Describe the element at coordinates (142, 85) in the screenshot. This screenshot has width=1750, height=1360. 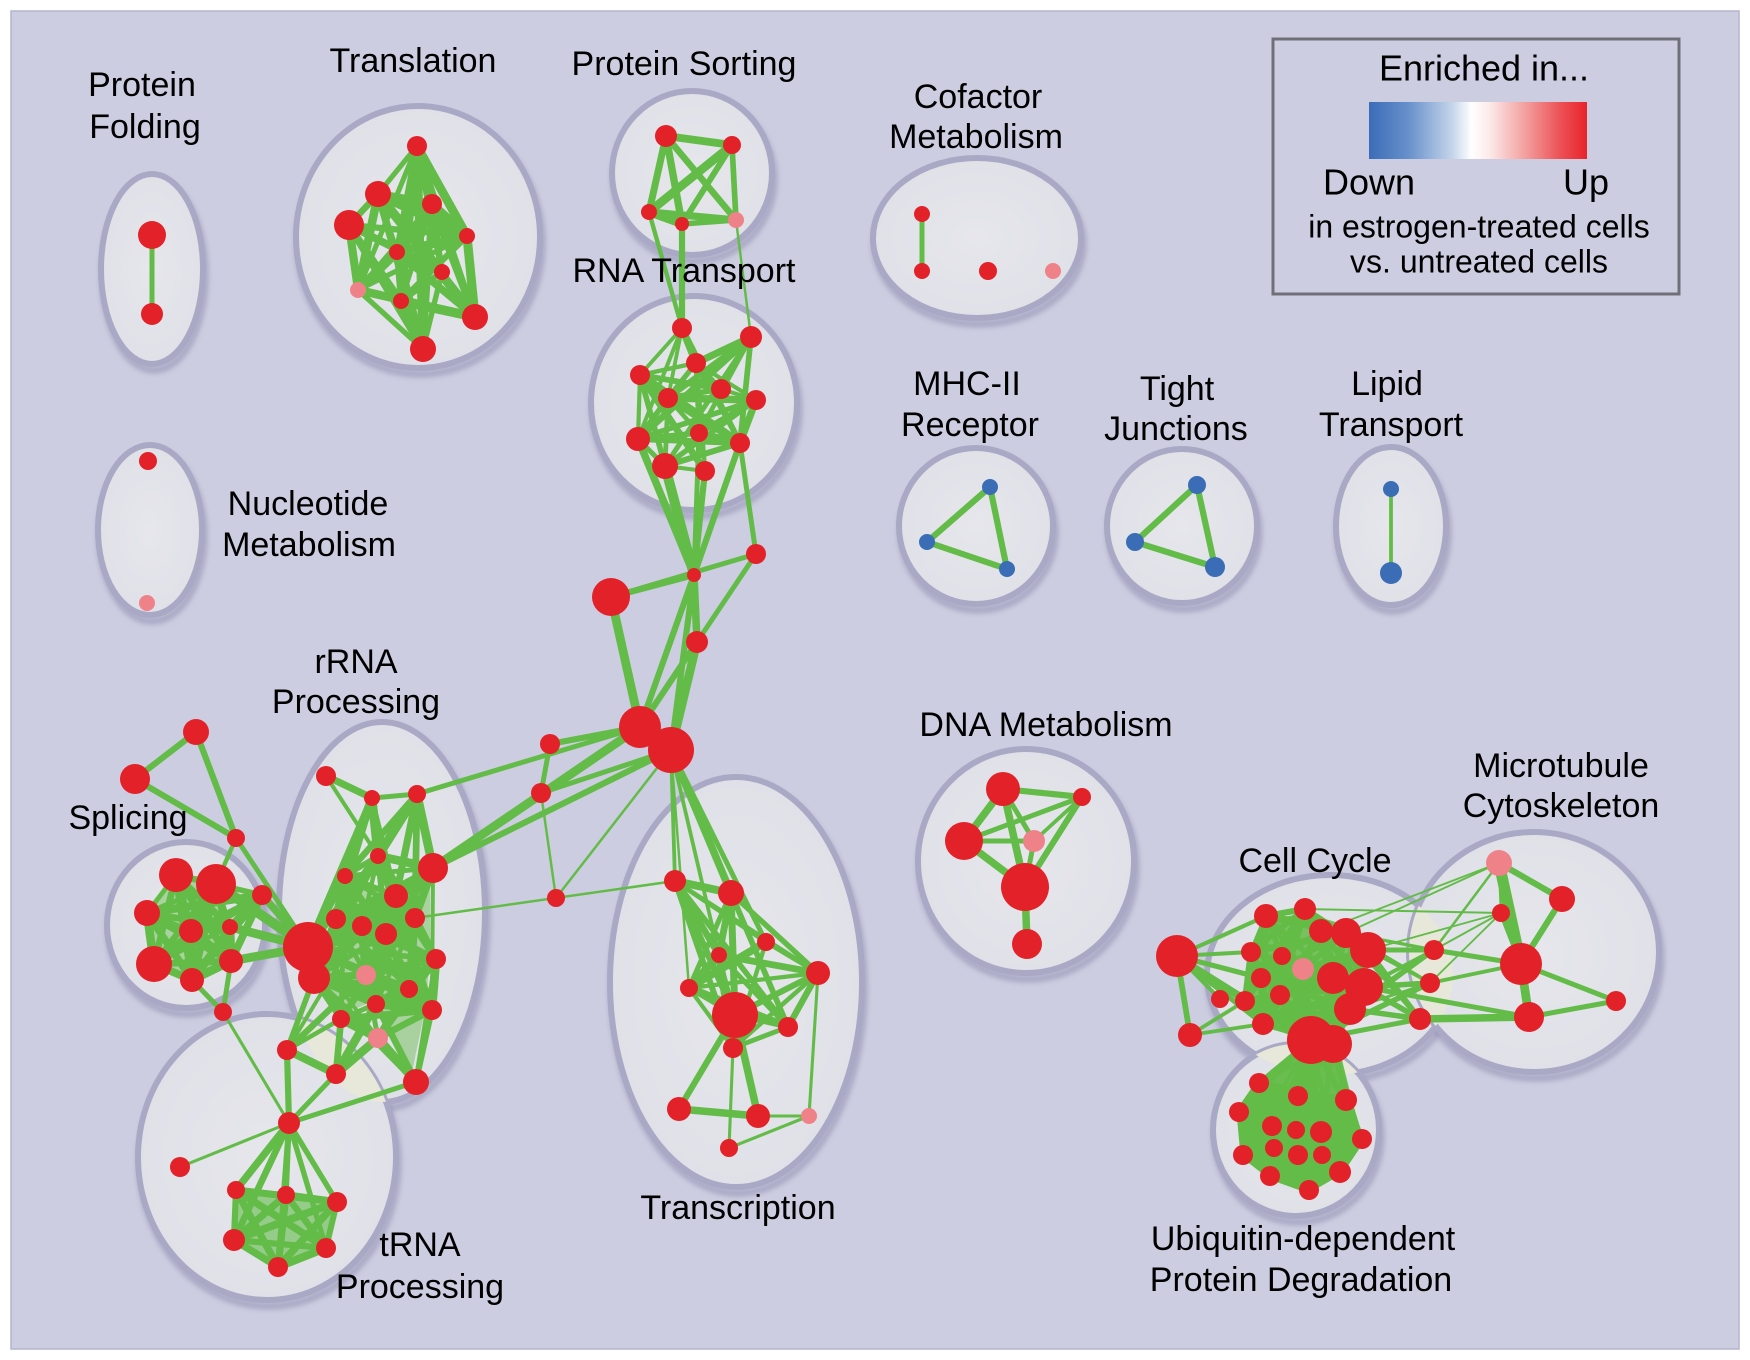
I see `svg-text: Protein` at that location.